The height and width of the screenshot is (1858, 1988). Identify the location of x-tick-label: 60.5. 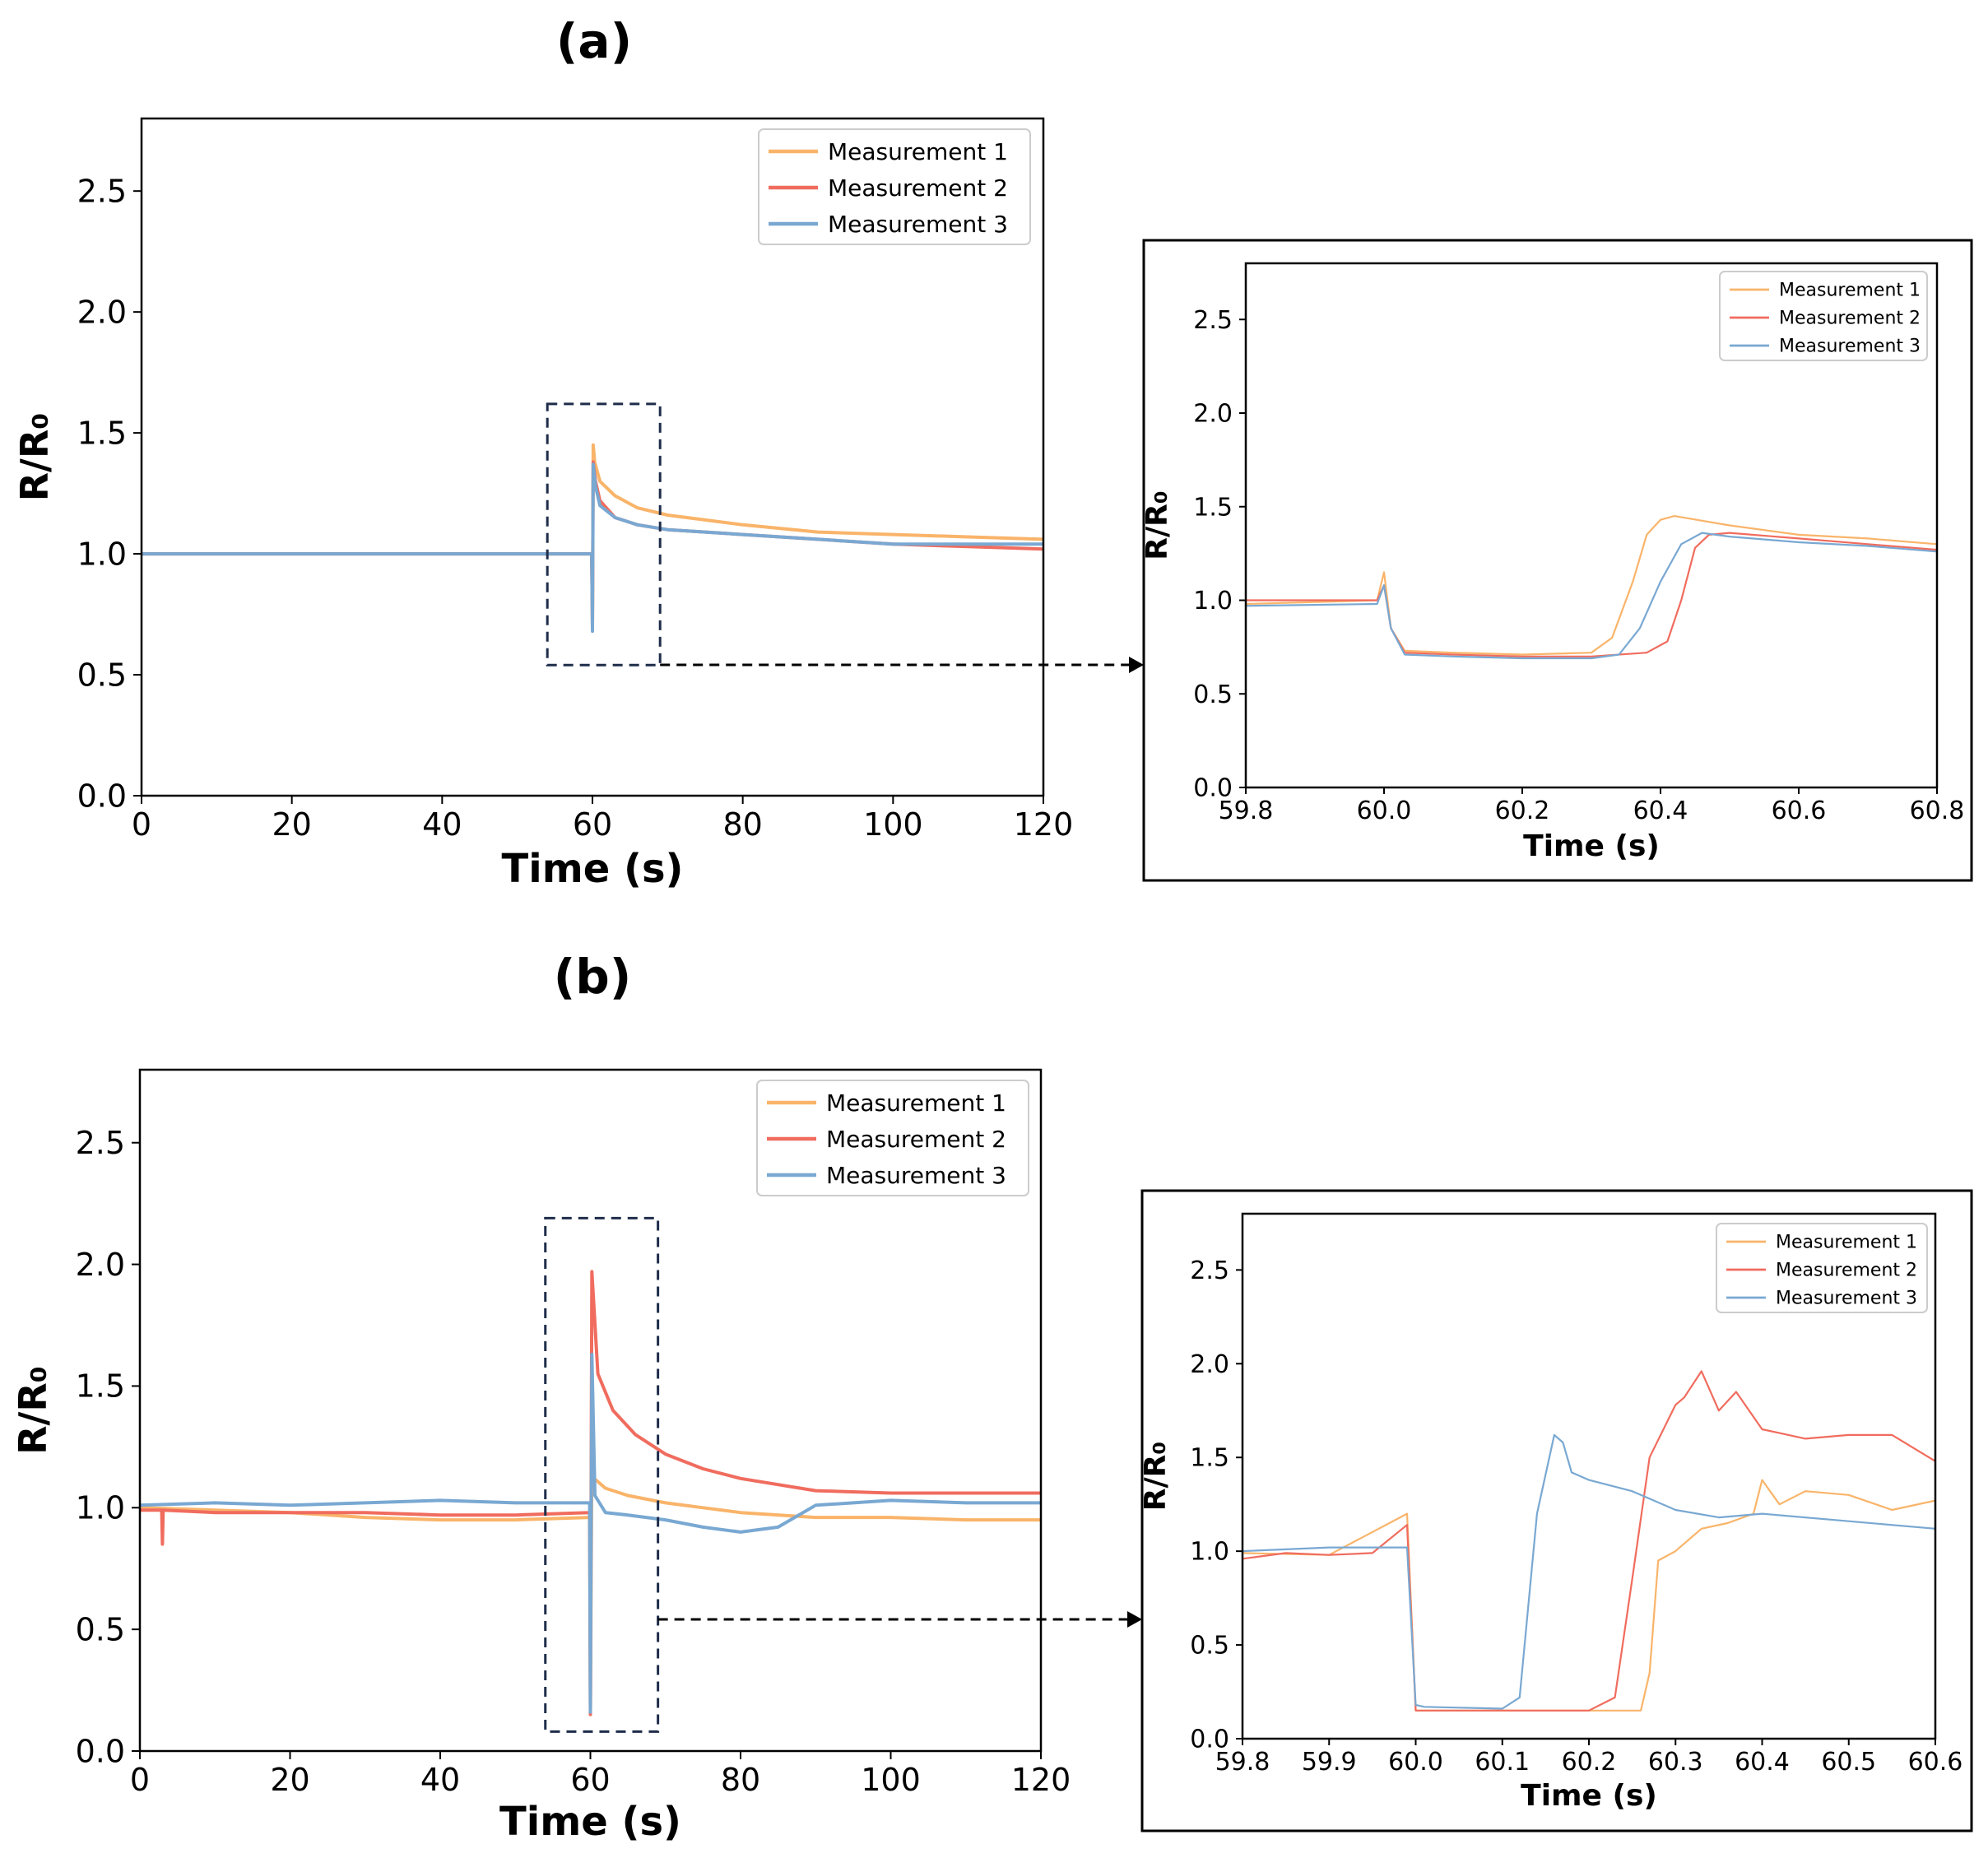
(1848, 1763).